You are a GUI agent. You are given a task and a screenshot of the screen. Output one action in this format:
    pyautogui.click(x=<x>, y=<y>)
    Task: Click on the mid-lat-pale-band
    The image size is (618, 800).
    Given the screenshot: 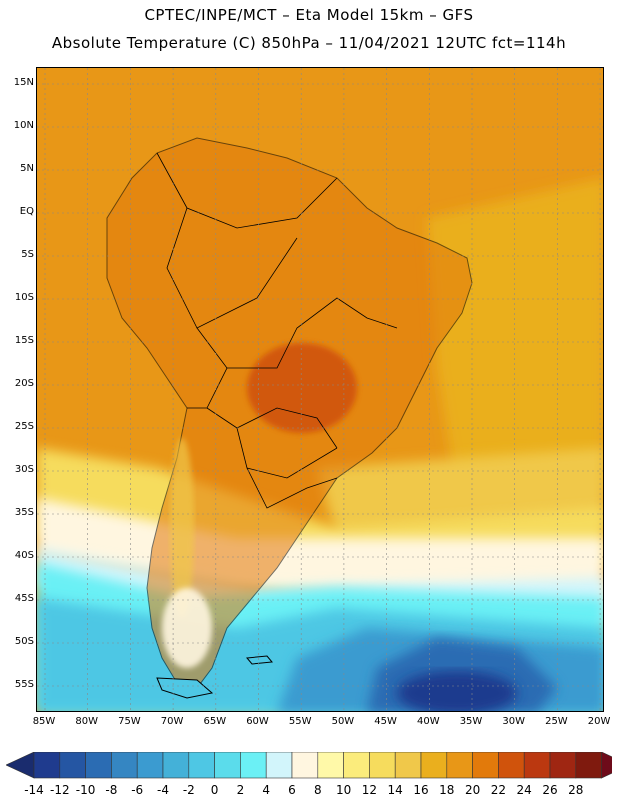 What is the action you would take?
    pyautogui.click(x=320, y=553)
    